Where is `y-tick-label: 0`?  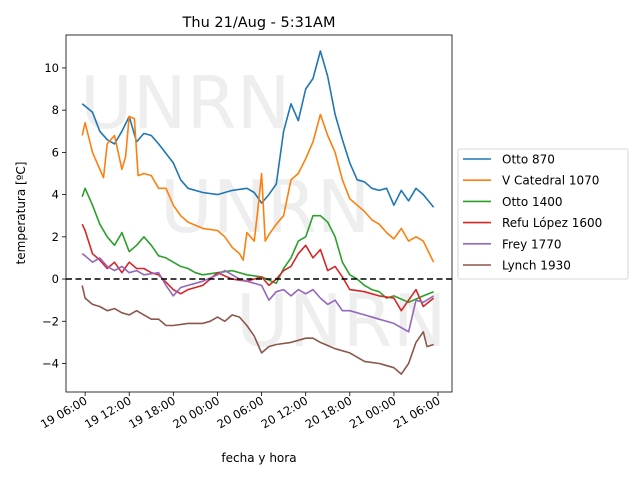
y-tick-label: 0 is located at coordinates (55, 279).